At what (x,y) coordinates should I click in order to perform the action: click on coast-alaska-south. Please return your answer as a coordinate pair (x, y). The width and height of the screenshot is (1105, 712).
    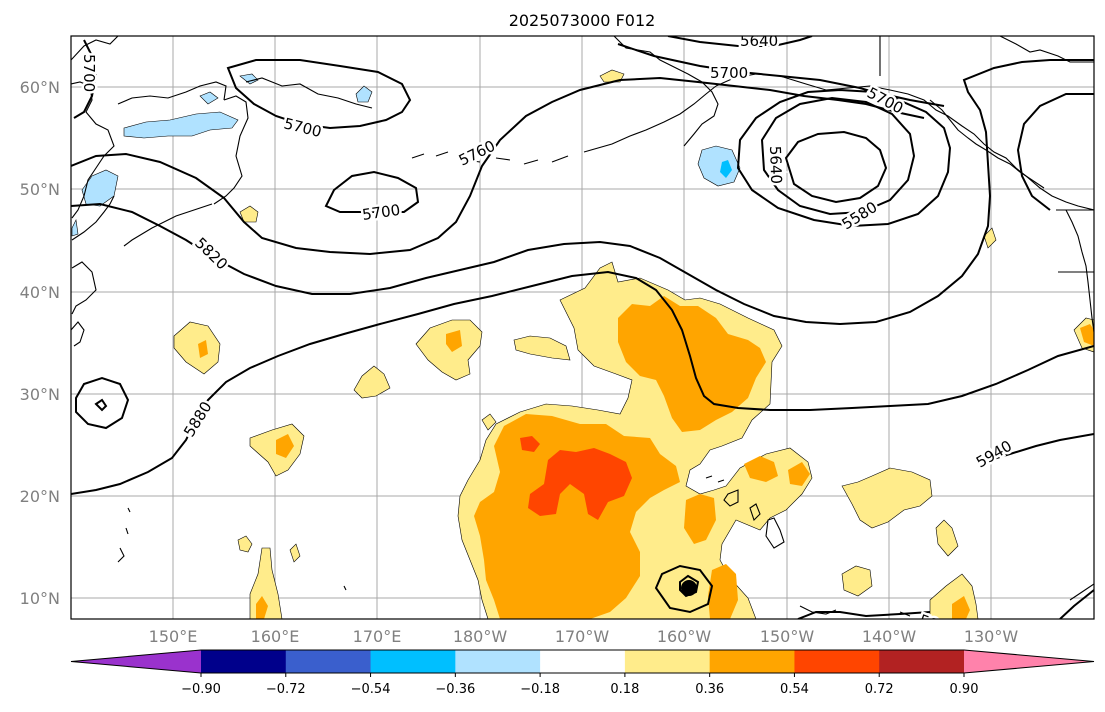
    Looking at the image, I should click on (904, 142).